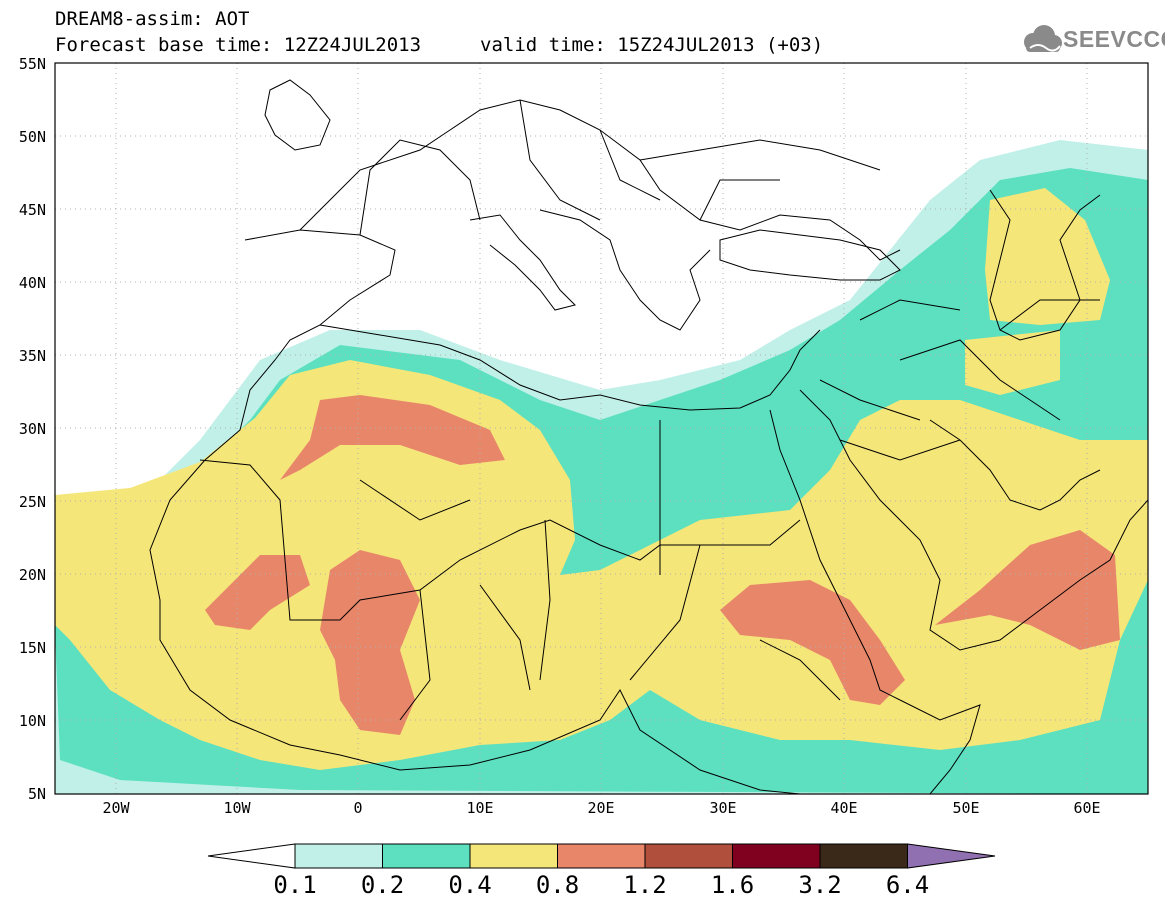 This screenshot has height=905, width=1165. Describe the element at coordinates (357, 808) in the screenshot. I see `lon-label: 0` at that location.